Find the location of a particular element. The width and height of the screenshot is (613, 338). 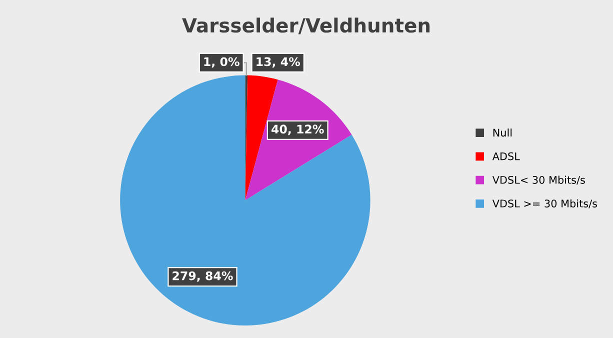

legend-label: Null is located at coordinates (502, 132).